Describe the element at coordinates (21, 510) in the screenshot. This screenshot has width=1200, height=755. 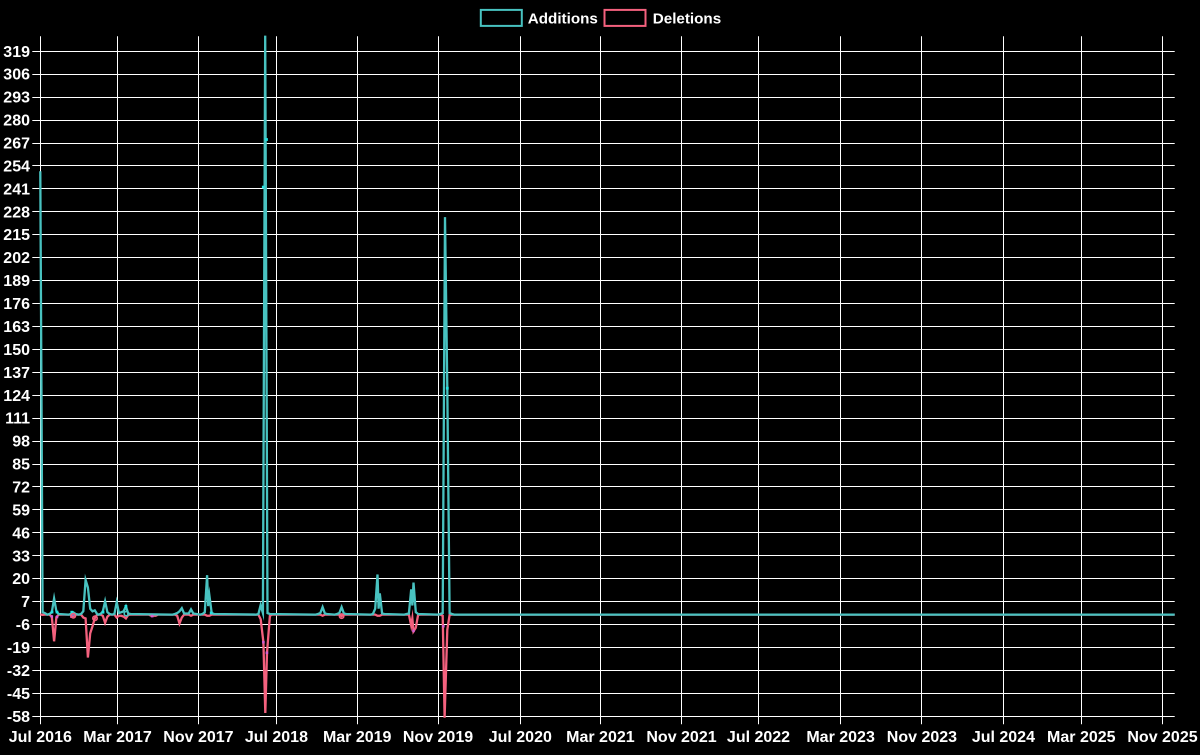
I see `svg-text: 59` at that location.